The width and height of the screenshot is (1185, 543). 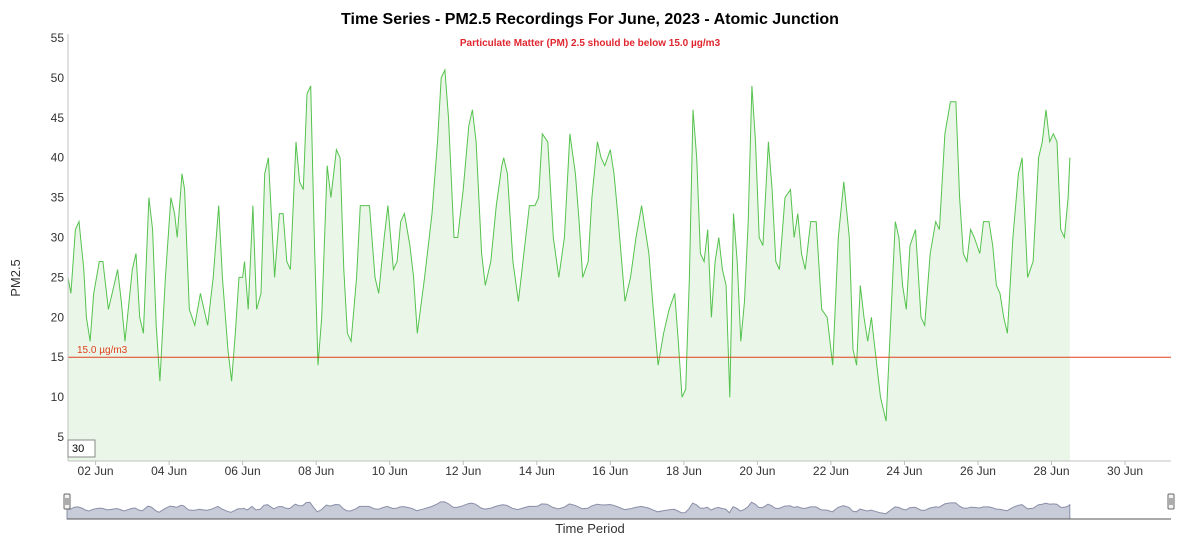 What do you see at coordinates (58, 78) in the screenshot?
I see `y-tick-label: 50` at bounding box center [58, 78].